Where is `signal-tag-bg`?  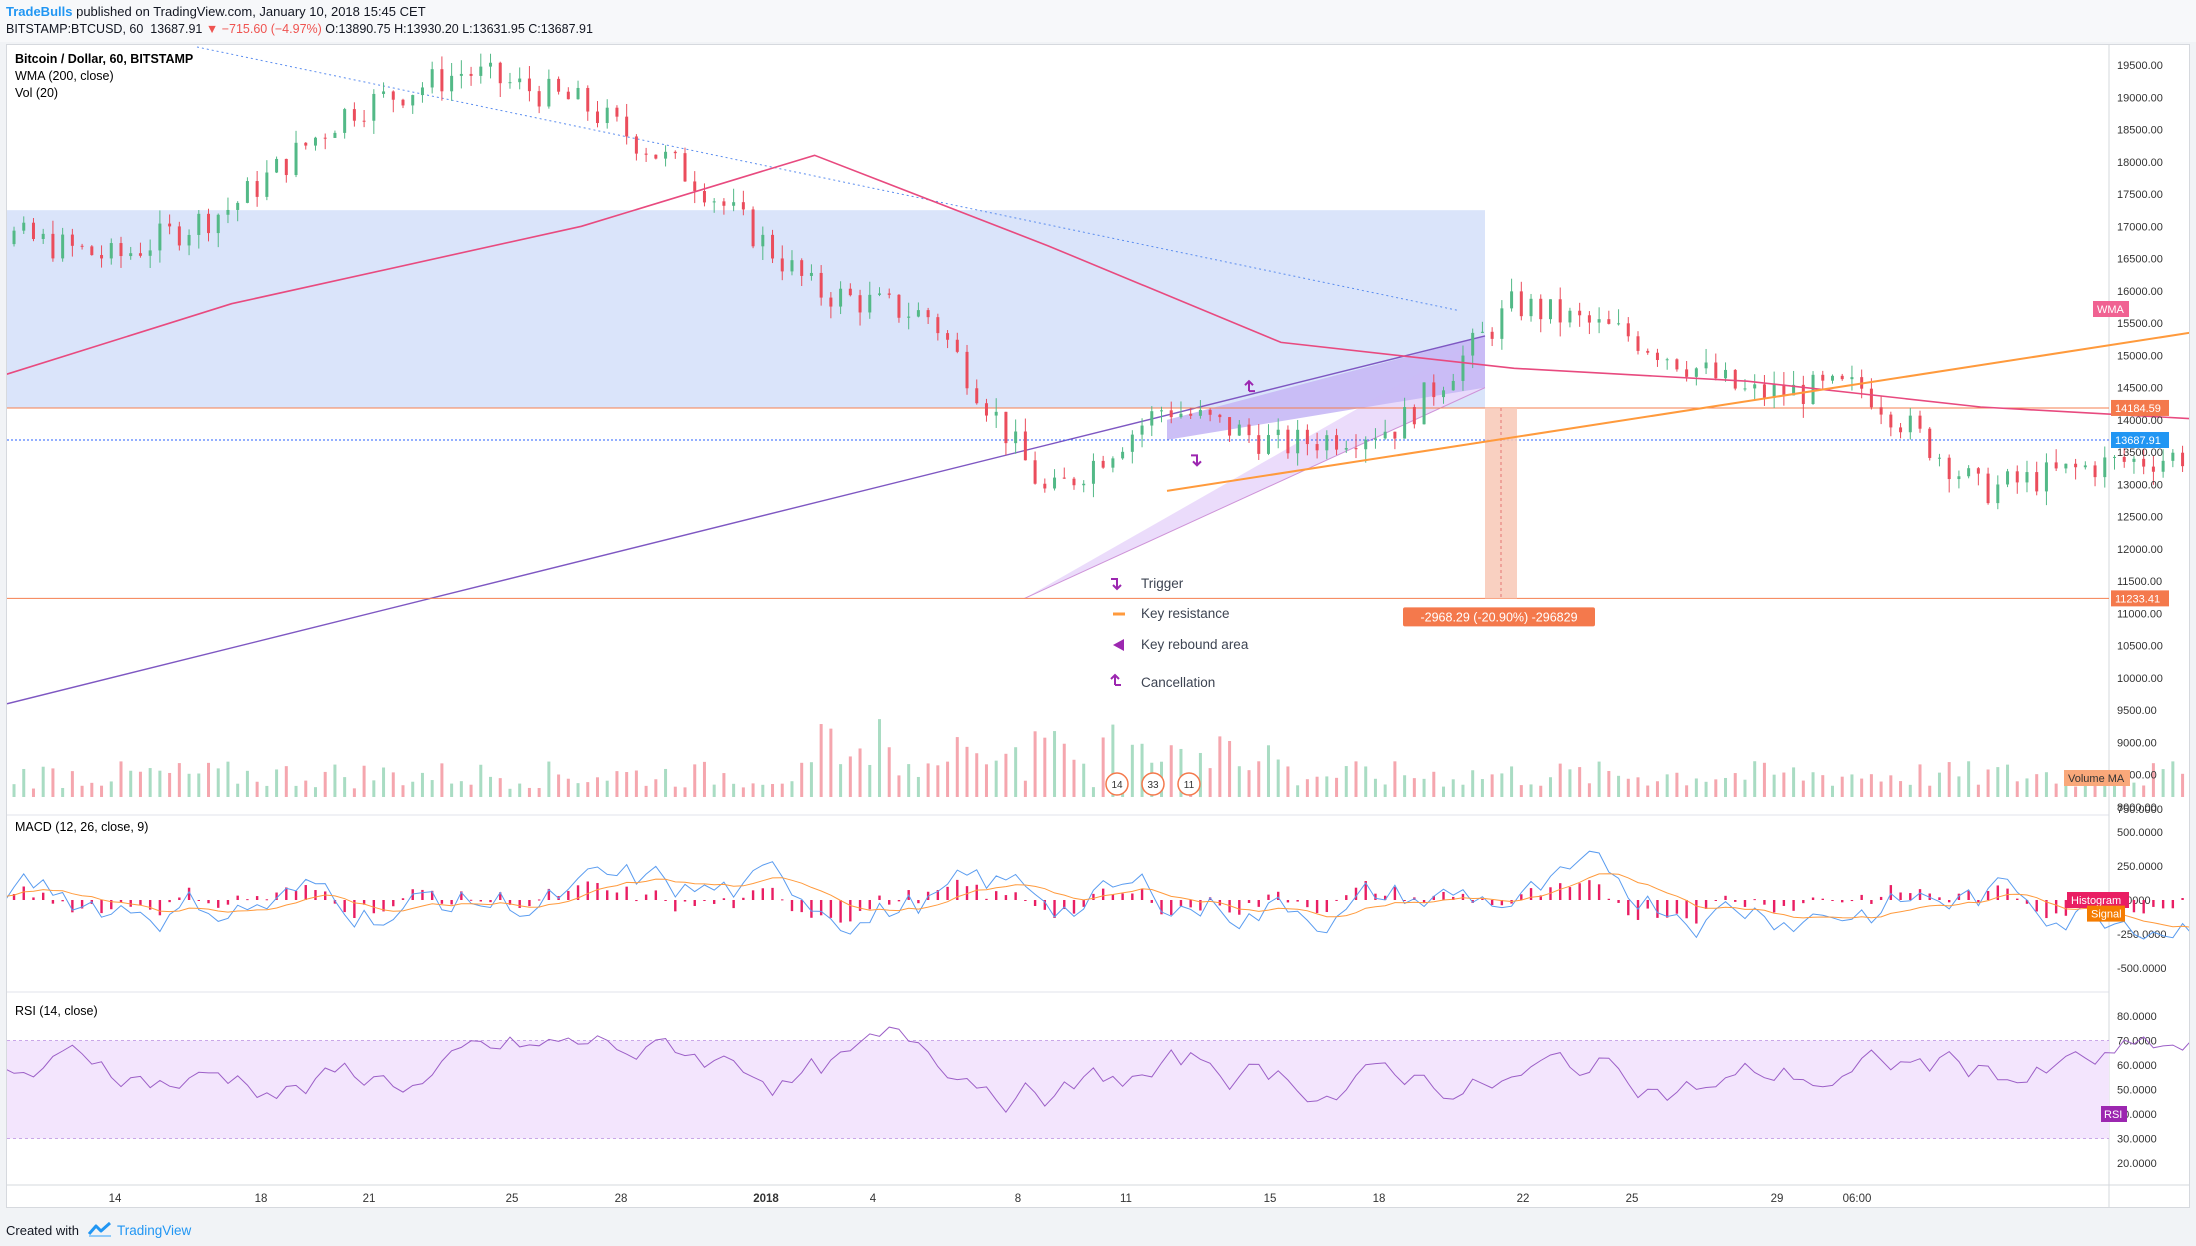
signal-tag-bg is located at coordinates (2106, 913).